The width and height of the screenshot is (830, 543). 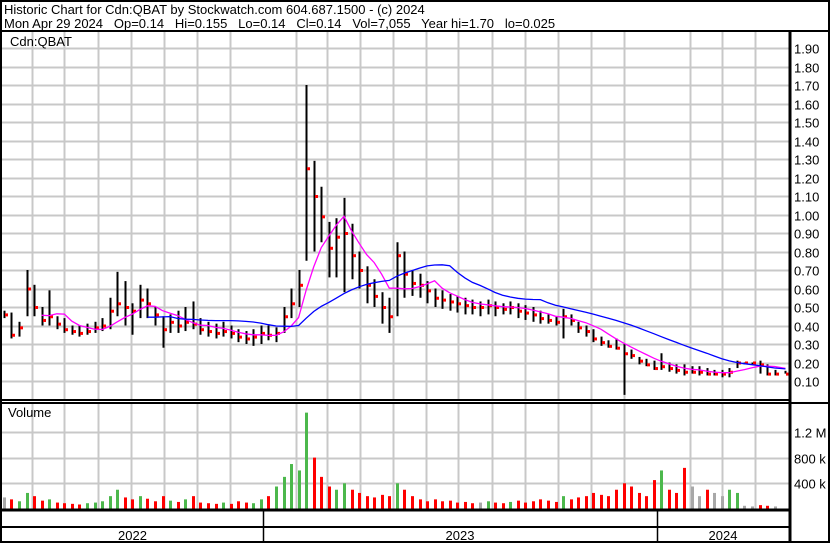 I want to click on price-tick-label: 0.60, so click(x=806, y=290).